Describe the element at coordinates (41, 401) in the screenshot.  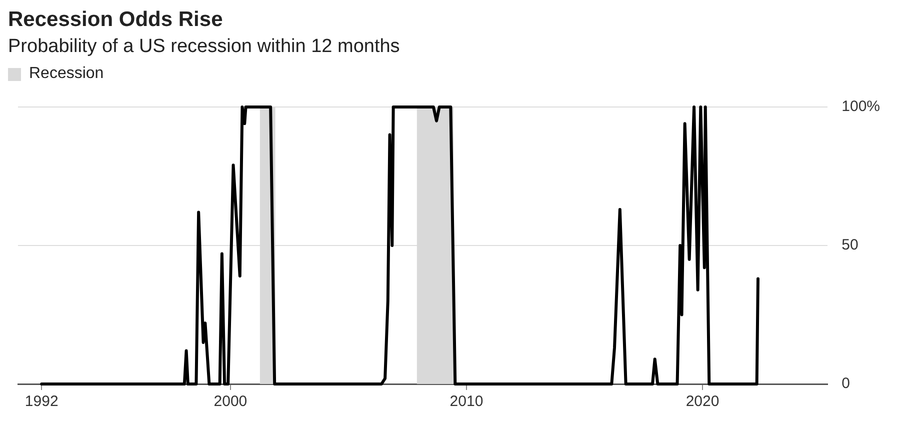
I see `x-tick-label: 1992` at that location.